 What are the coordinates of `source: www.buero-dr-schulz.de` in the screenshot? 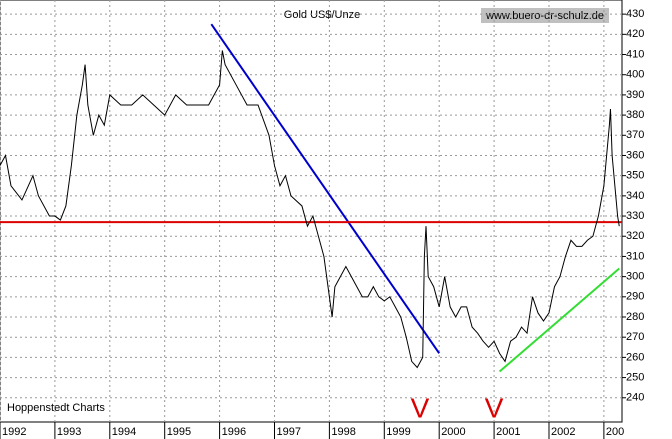 It's located at (544, 16).